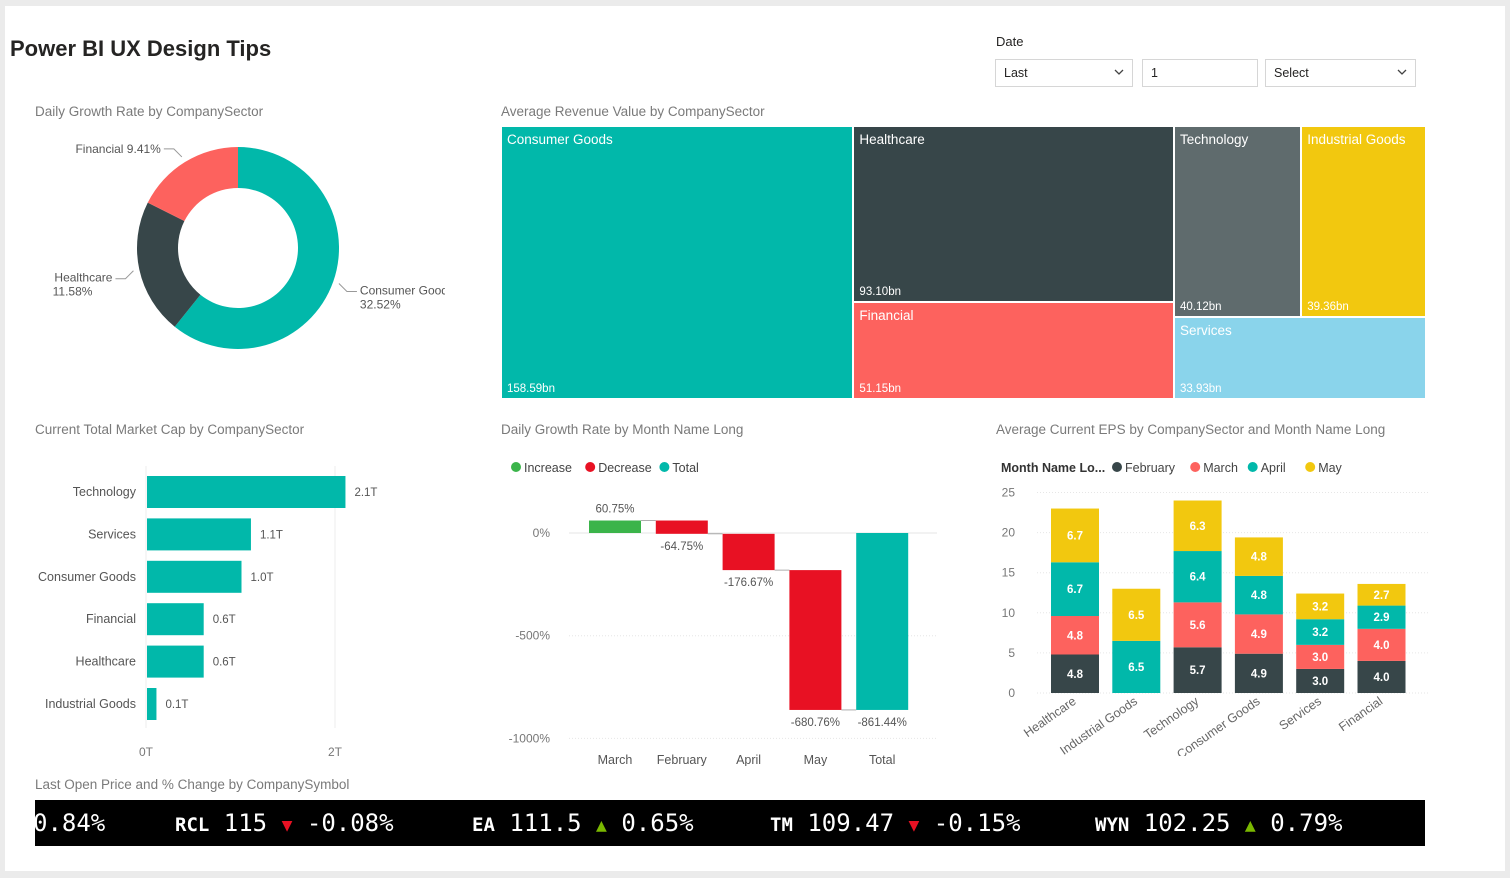  I want to click on count-input: 1, so click(1200, 73).